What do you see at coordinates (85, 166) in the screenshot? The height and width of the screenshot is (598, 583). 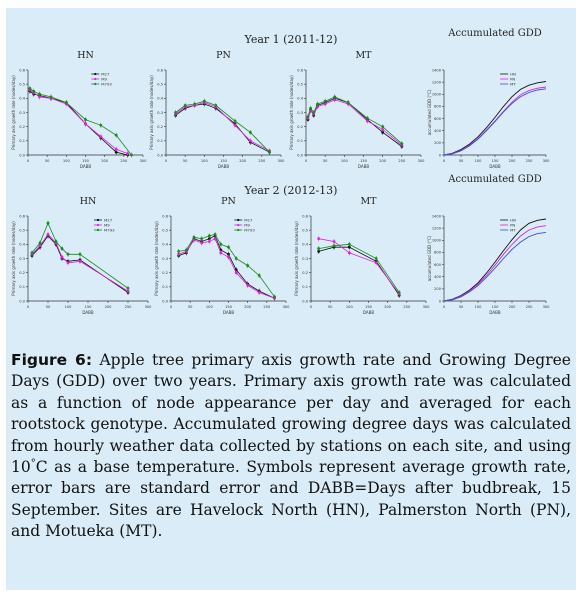 I see `x-axis-label: DABB` at bounding box center [85, 166].